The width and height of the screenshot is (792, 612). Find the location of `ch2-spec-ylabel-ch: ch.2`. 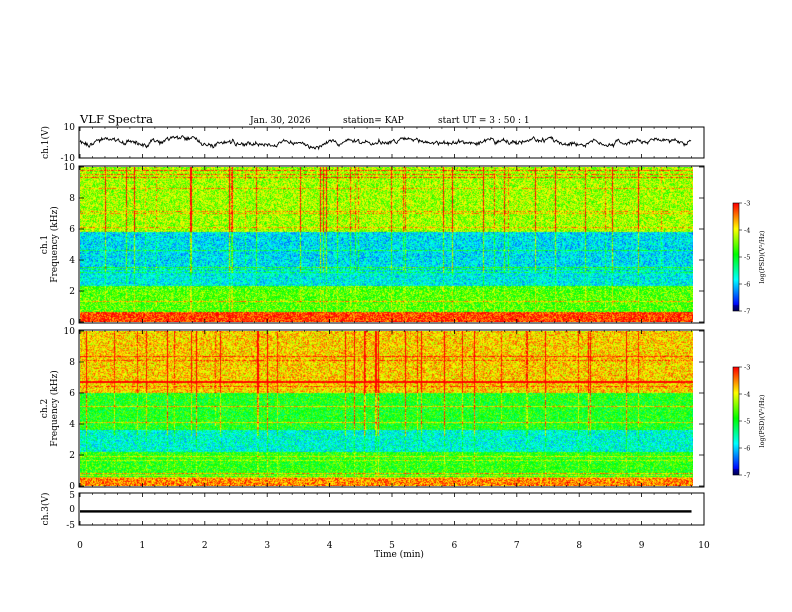

ch2-spec-ylabel-ch: ch.2 is located at coordinates (45, 408).